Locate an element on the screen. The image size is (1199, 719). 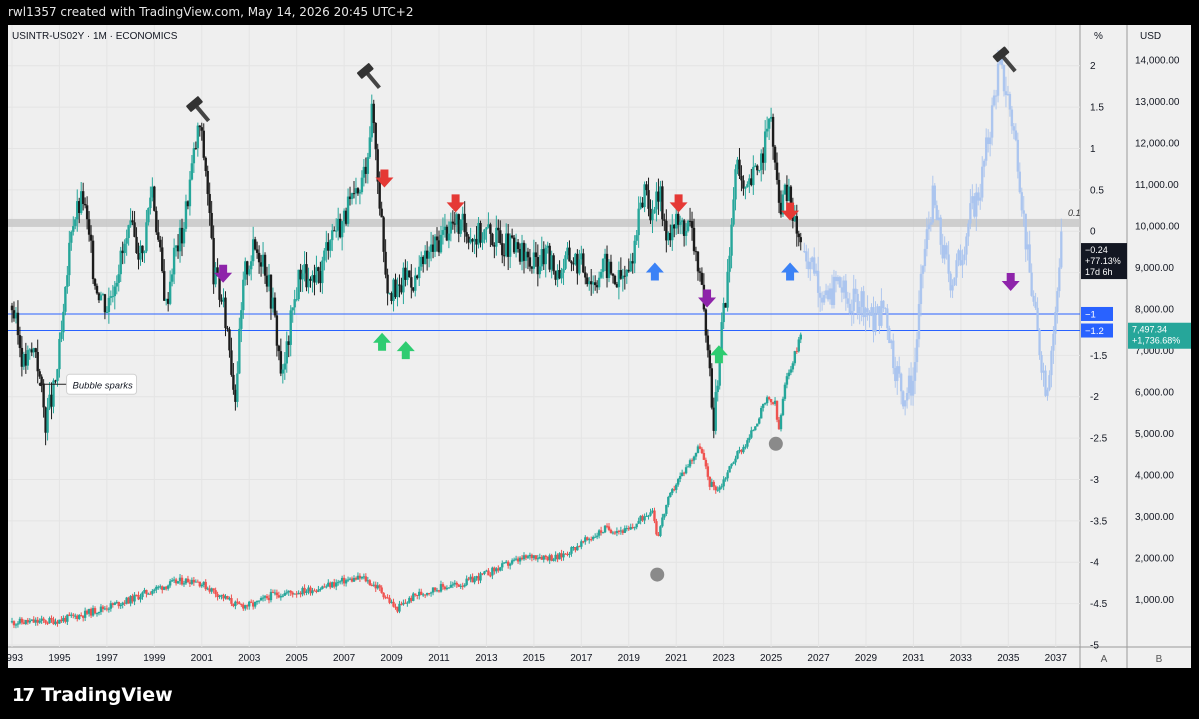
x-tick-label: 2013 is located at coordinates (486, 658).